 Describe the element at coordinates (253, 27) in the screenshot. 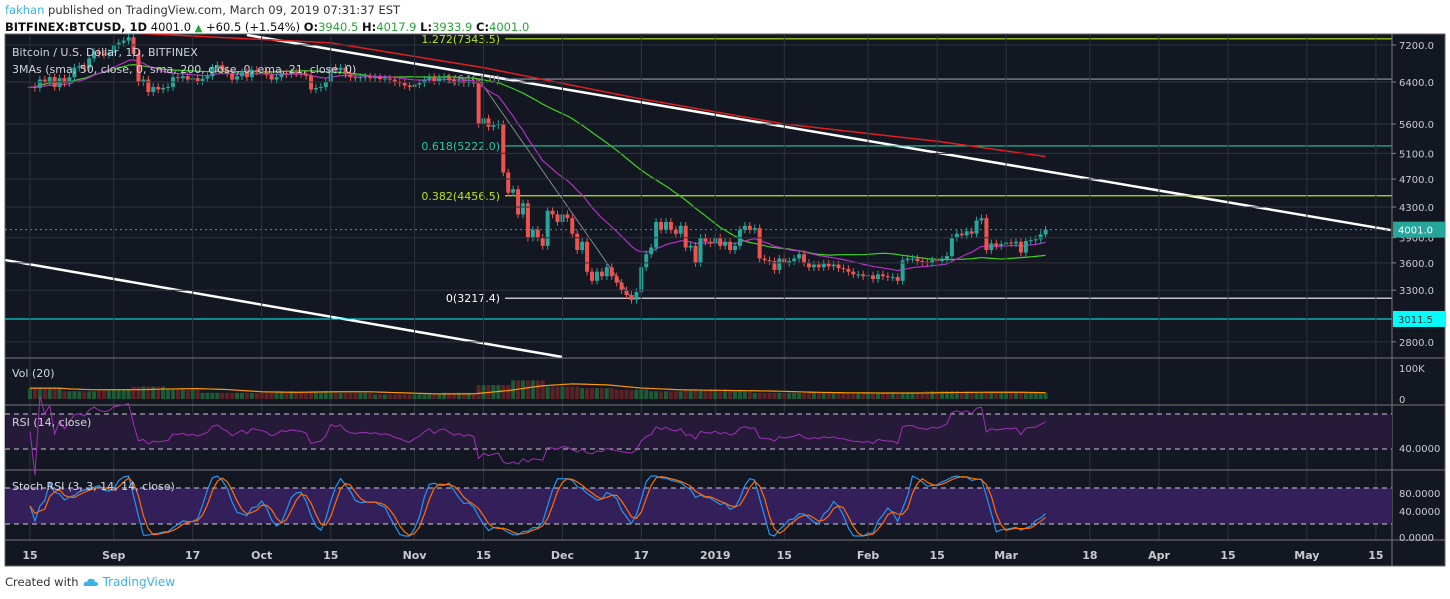

I see `price-change: +60.5 (+1.54%)` at that location.